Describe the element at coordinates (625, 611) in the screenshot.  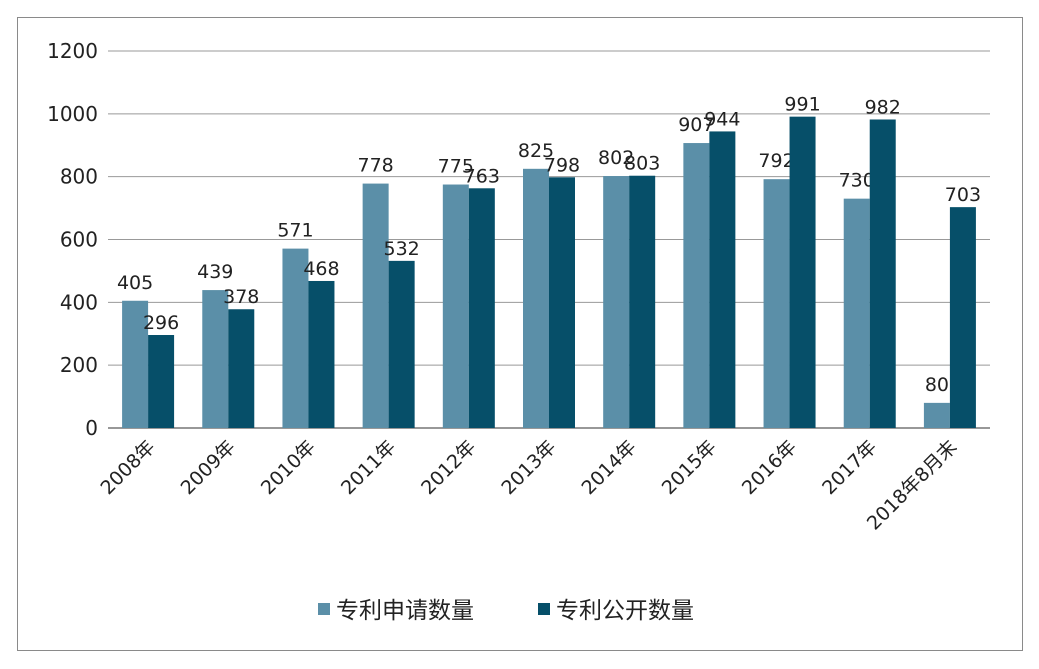
I see `legend-label: 专利公开数量` at that location.